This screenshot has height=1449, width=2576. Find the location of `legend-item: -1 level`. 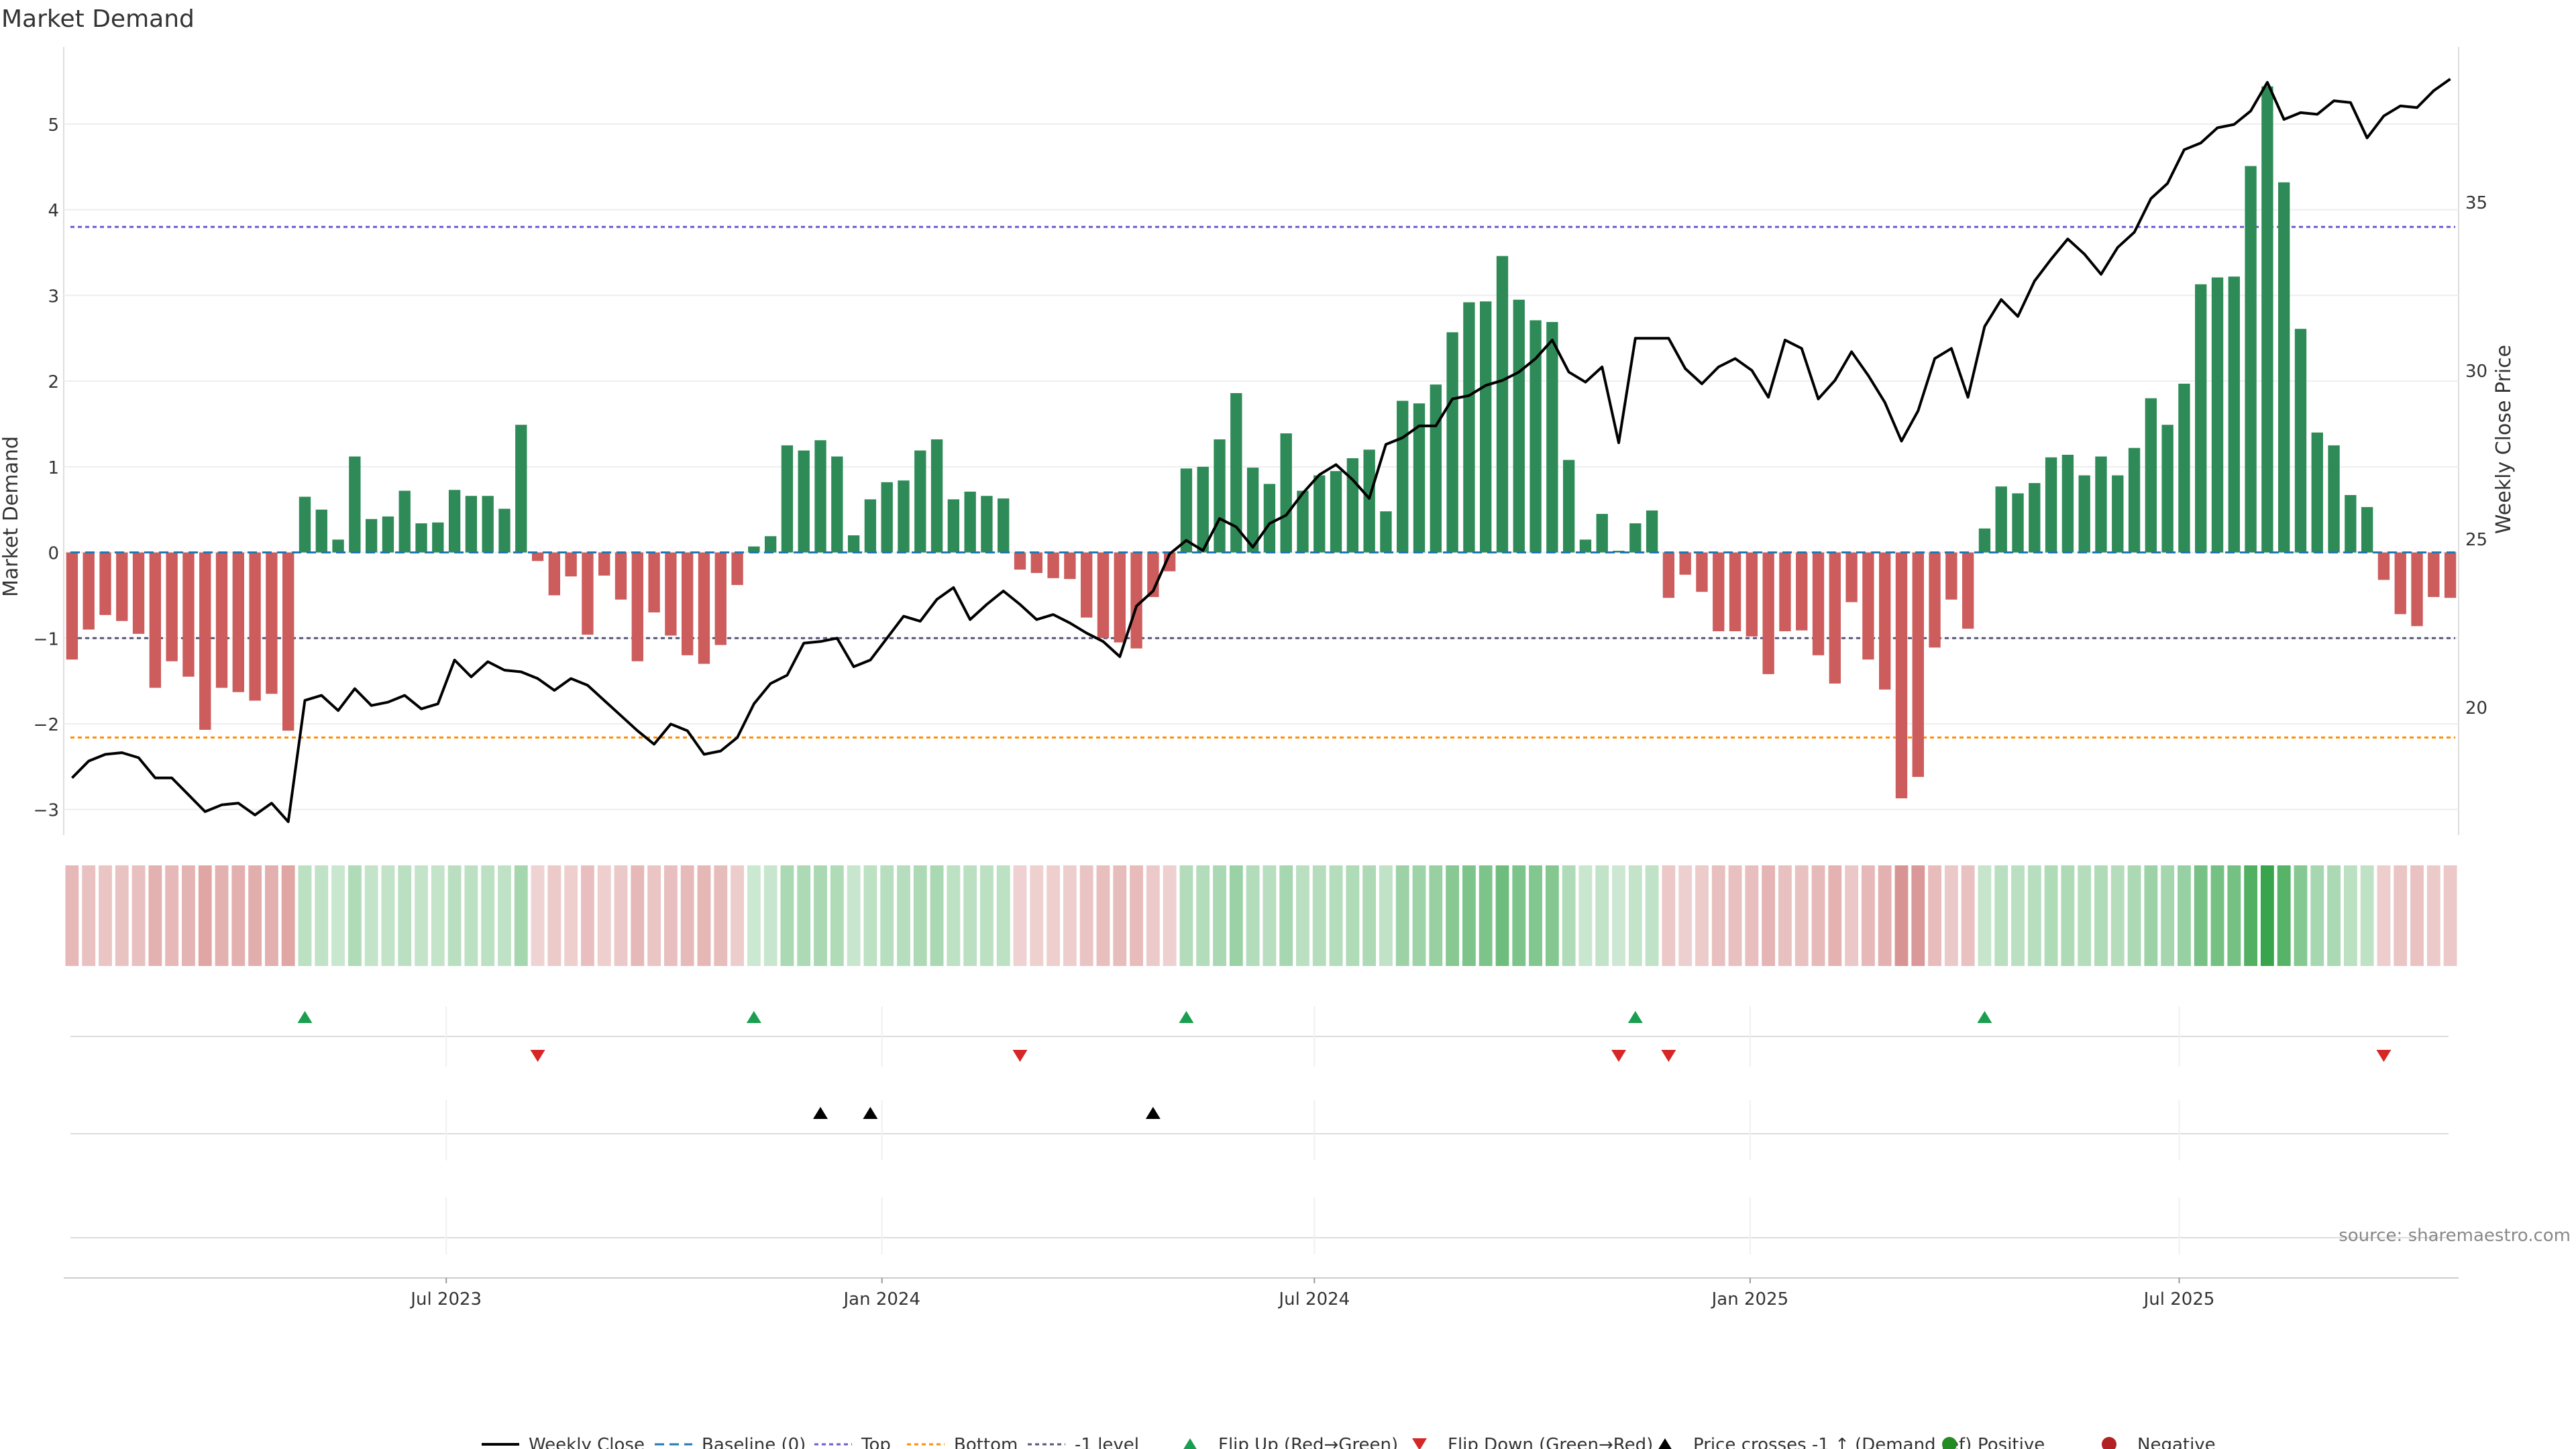

legend-item: -1 level is located at coordinates (1083, 1442).